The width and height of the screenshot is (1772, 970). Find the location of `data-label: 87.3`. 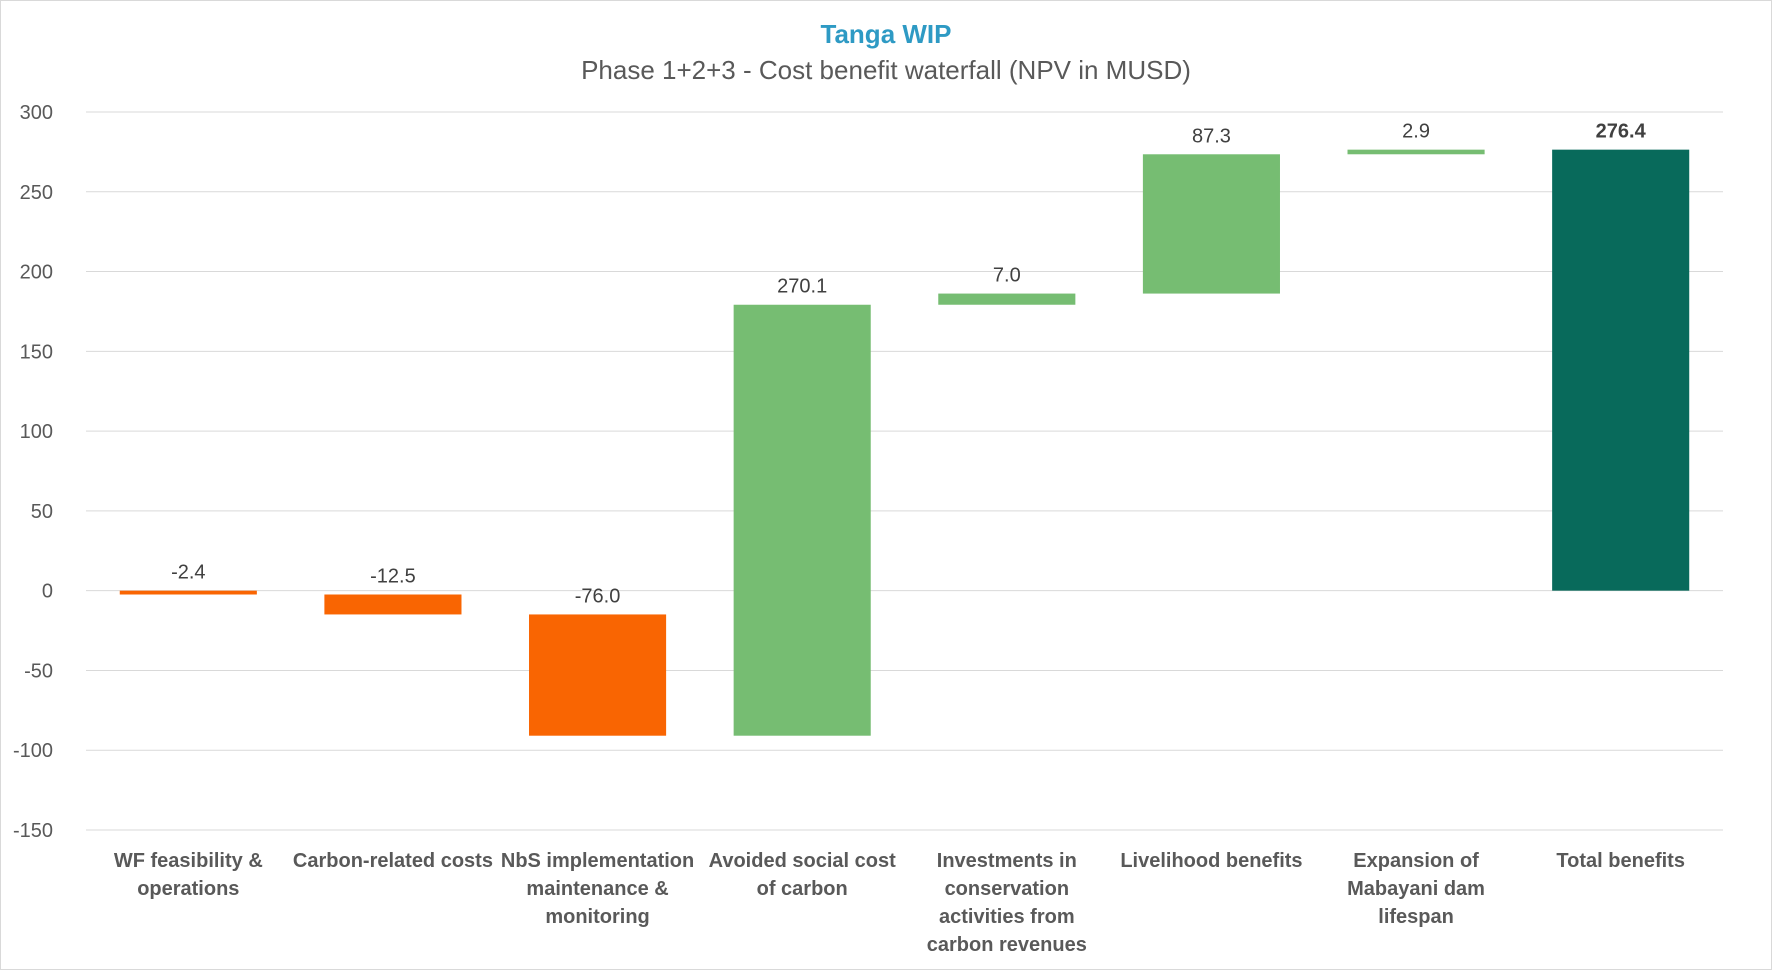

data-label: 87.3 is located at coordinates (1211, 136).